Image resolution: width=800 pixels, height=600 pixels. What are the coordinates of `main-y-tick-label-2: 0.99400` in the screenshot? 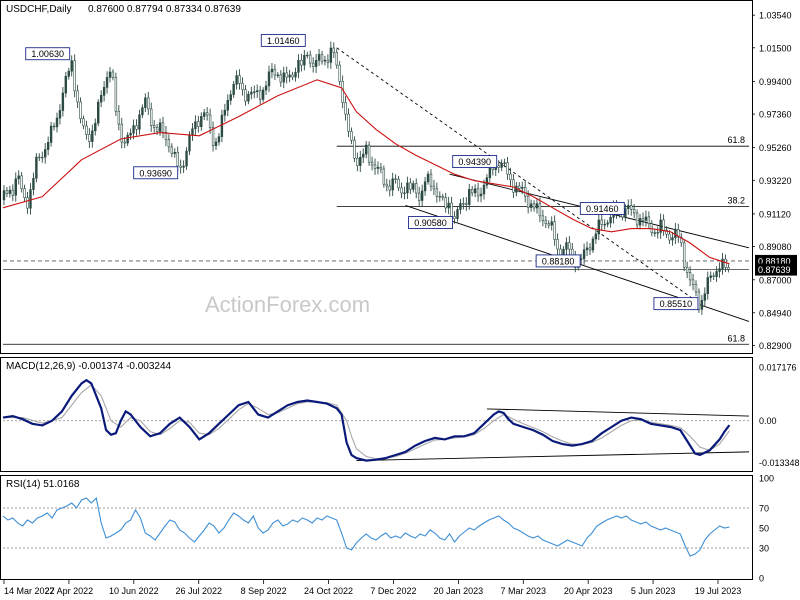 It's located at (775, 82).